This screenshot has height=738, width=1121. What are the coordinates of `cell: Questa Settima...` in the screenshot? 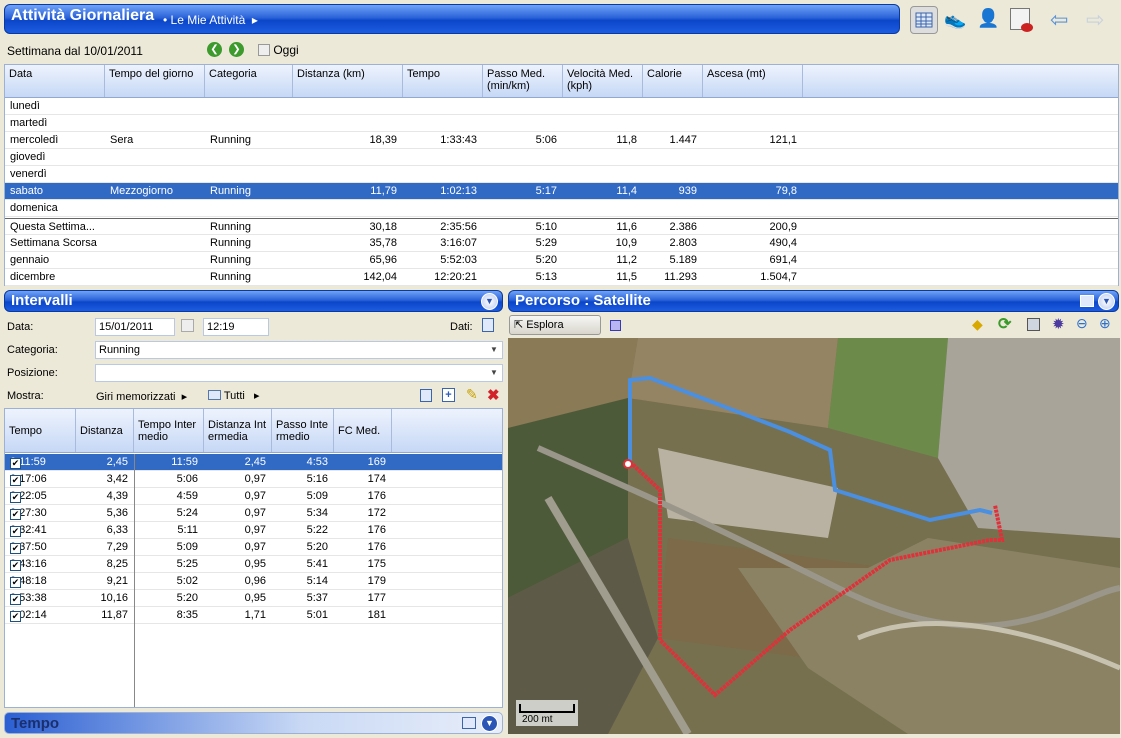 It's located at (52, 227).